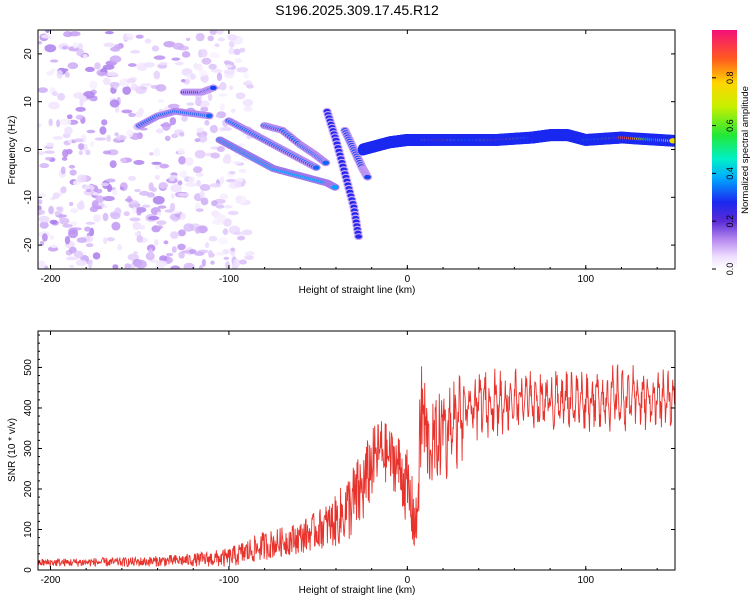  I want to click on spectrogram-x-label: Height of straight line (km), so click(357, 290).